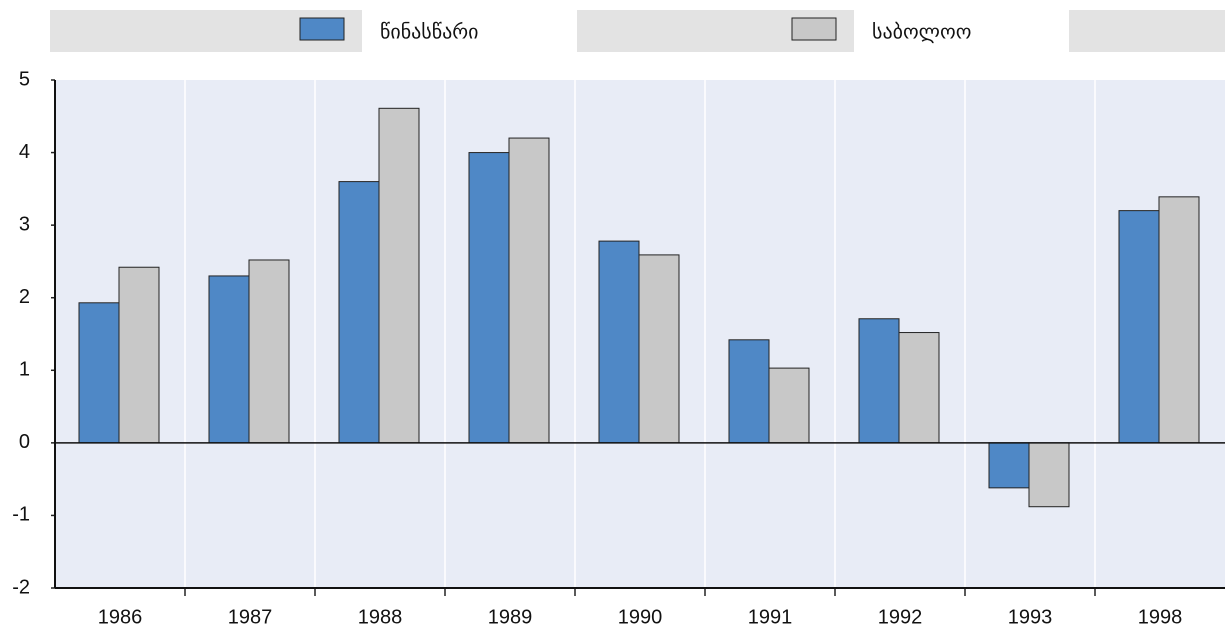  I want to click on x-tick-label: 1991, so click(770, 617).